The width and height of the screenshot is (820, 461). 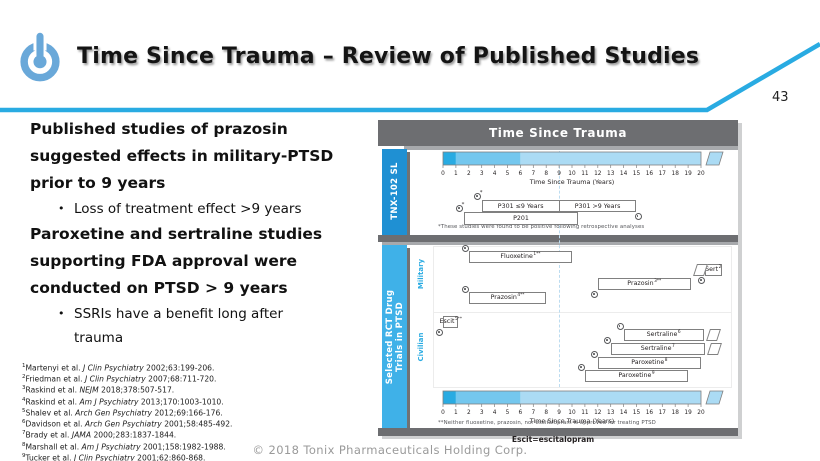 What do you see at coordinates (98, 390) in the screenshot?
I see `reference-item: 3Raskind et al. NEJM 2018;378:507-517.` at bounding box center [98, 390].